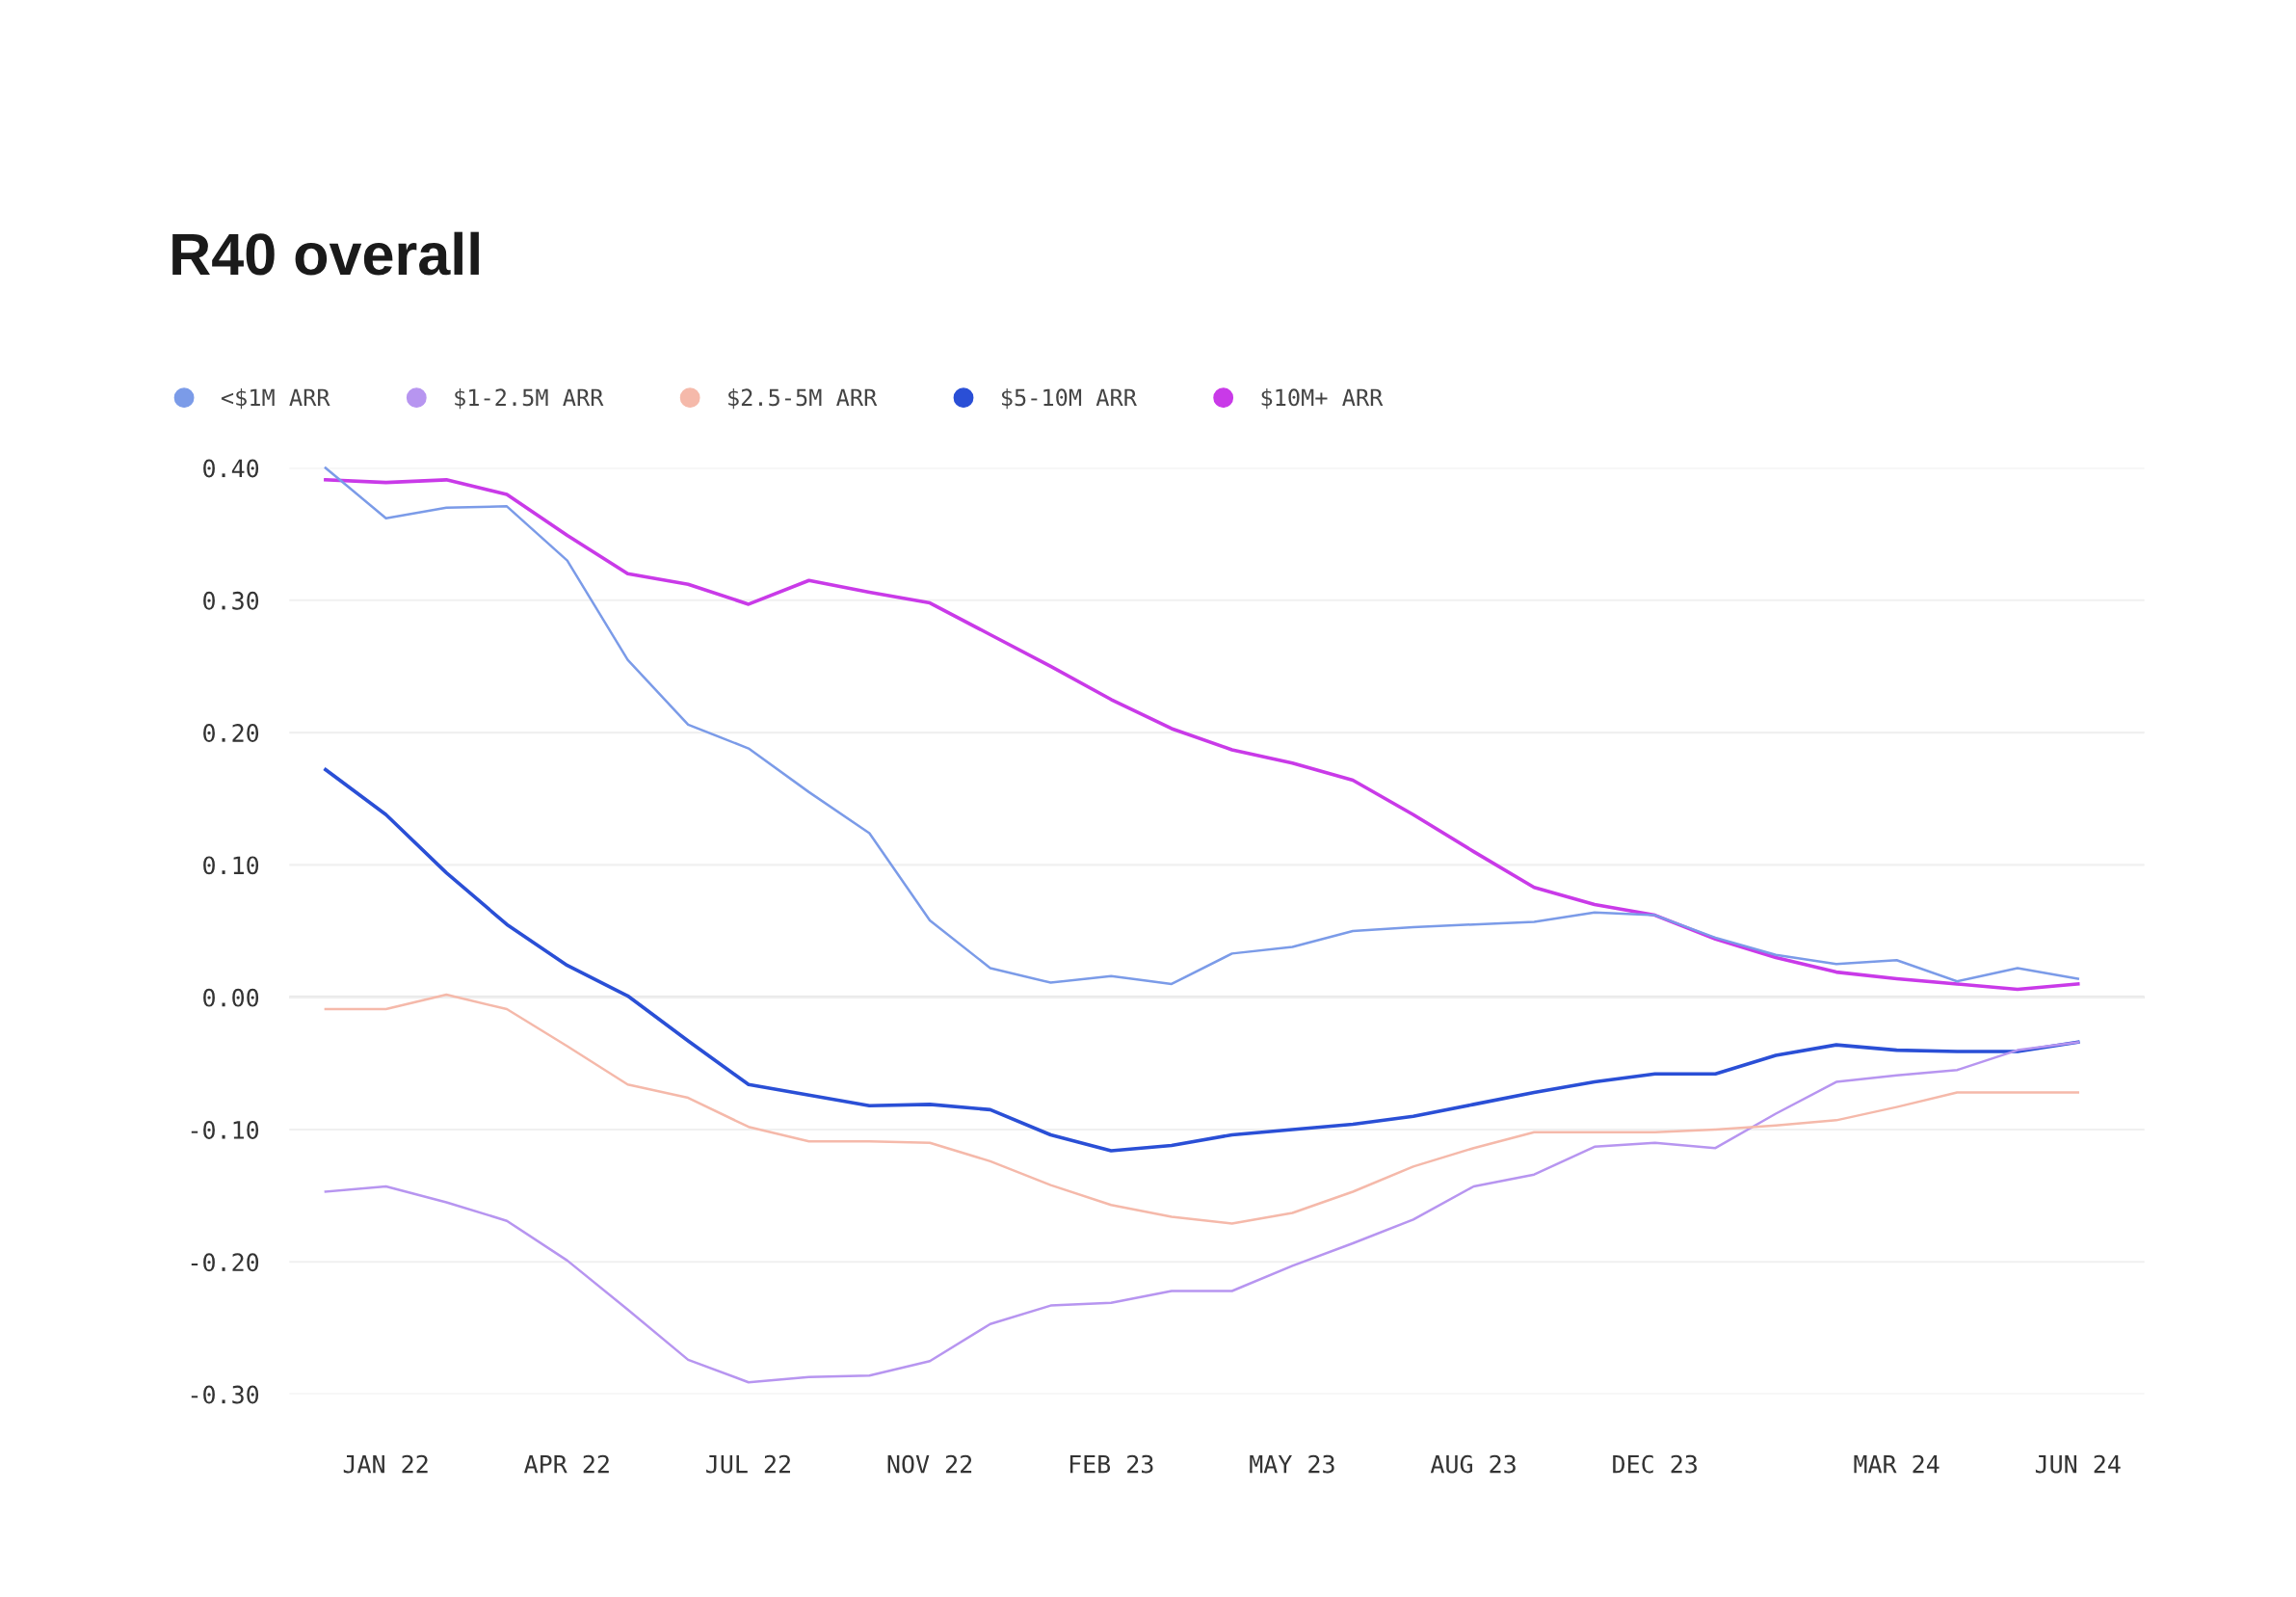 This screenshot has height=1597, width=2296. I want to click on x-tick-label: JUN 24, so click(2078, 1464).